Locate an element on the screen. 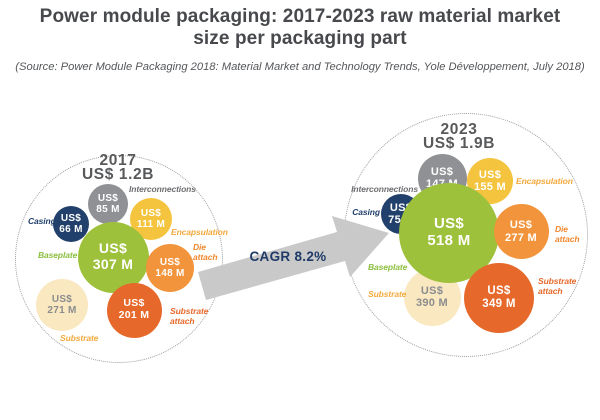  part-label-2017-interconnections: Interconnections is located at coordinates (162, 189).